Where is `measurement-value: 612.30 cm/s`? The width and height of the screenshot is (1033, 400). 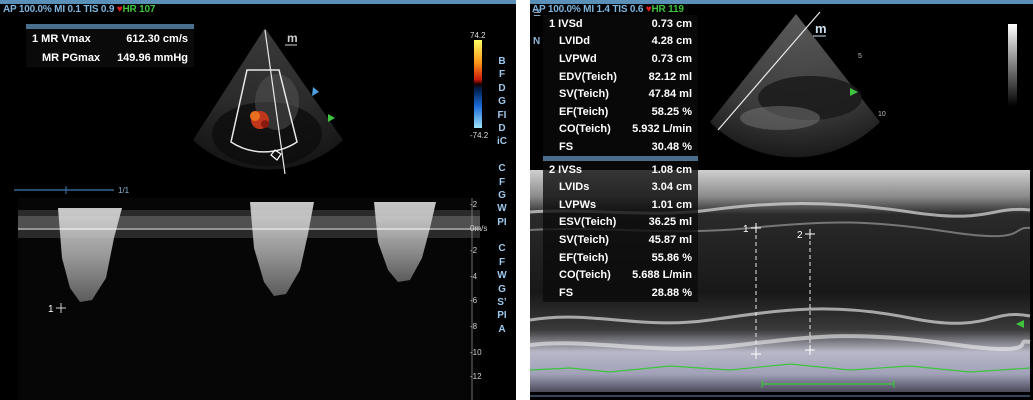 measurement-value: 612.30 cm/s is located at coordinates (157, 38).